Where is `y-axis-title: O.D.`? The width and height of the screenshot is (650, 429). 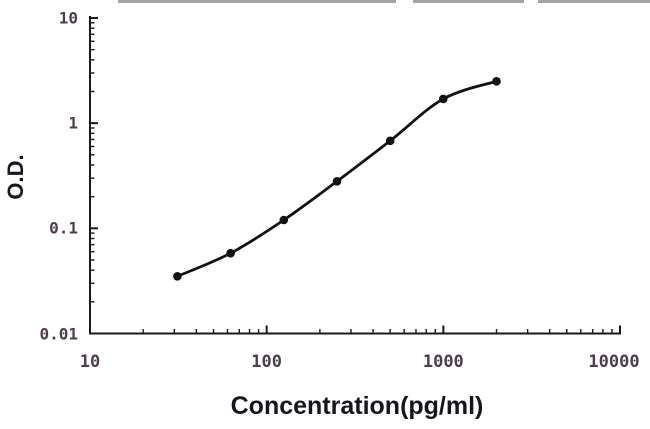
y-axis-title: O.D. is located at coordinates (15, 177).